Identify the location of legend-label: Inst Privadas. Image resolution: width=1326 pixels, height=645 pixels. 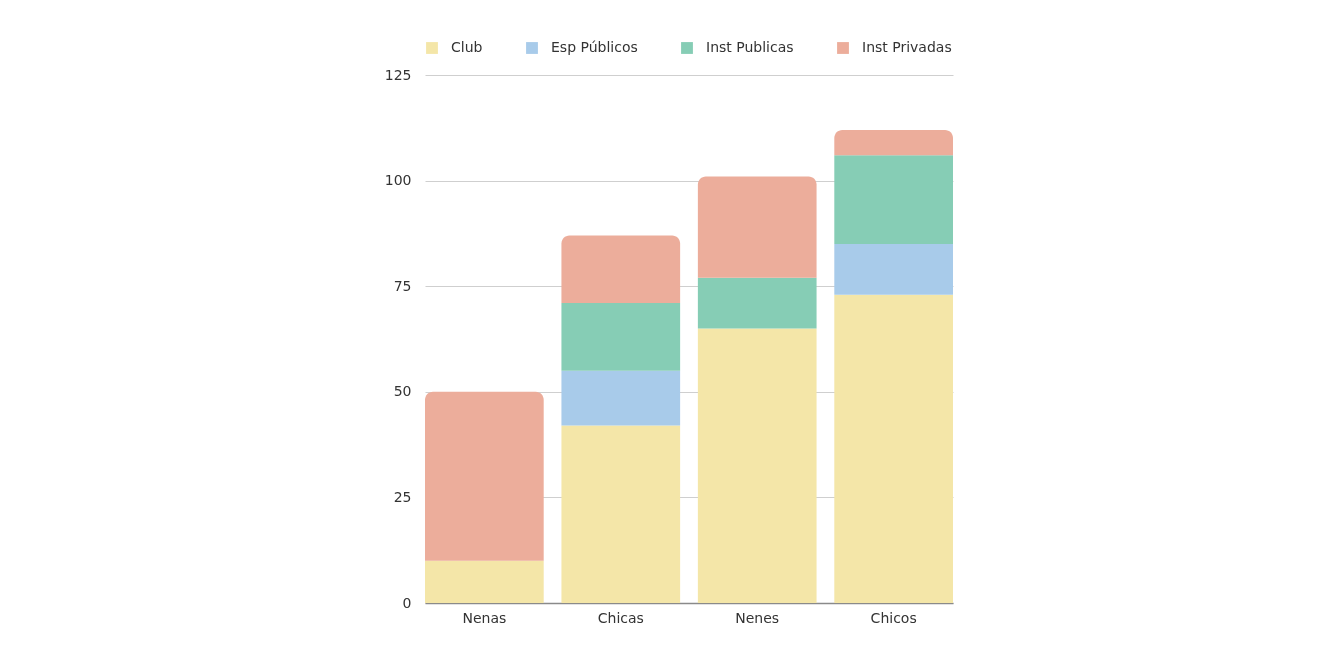
(907, 47).